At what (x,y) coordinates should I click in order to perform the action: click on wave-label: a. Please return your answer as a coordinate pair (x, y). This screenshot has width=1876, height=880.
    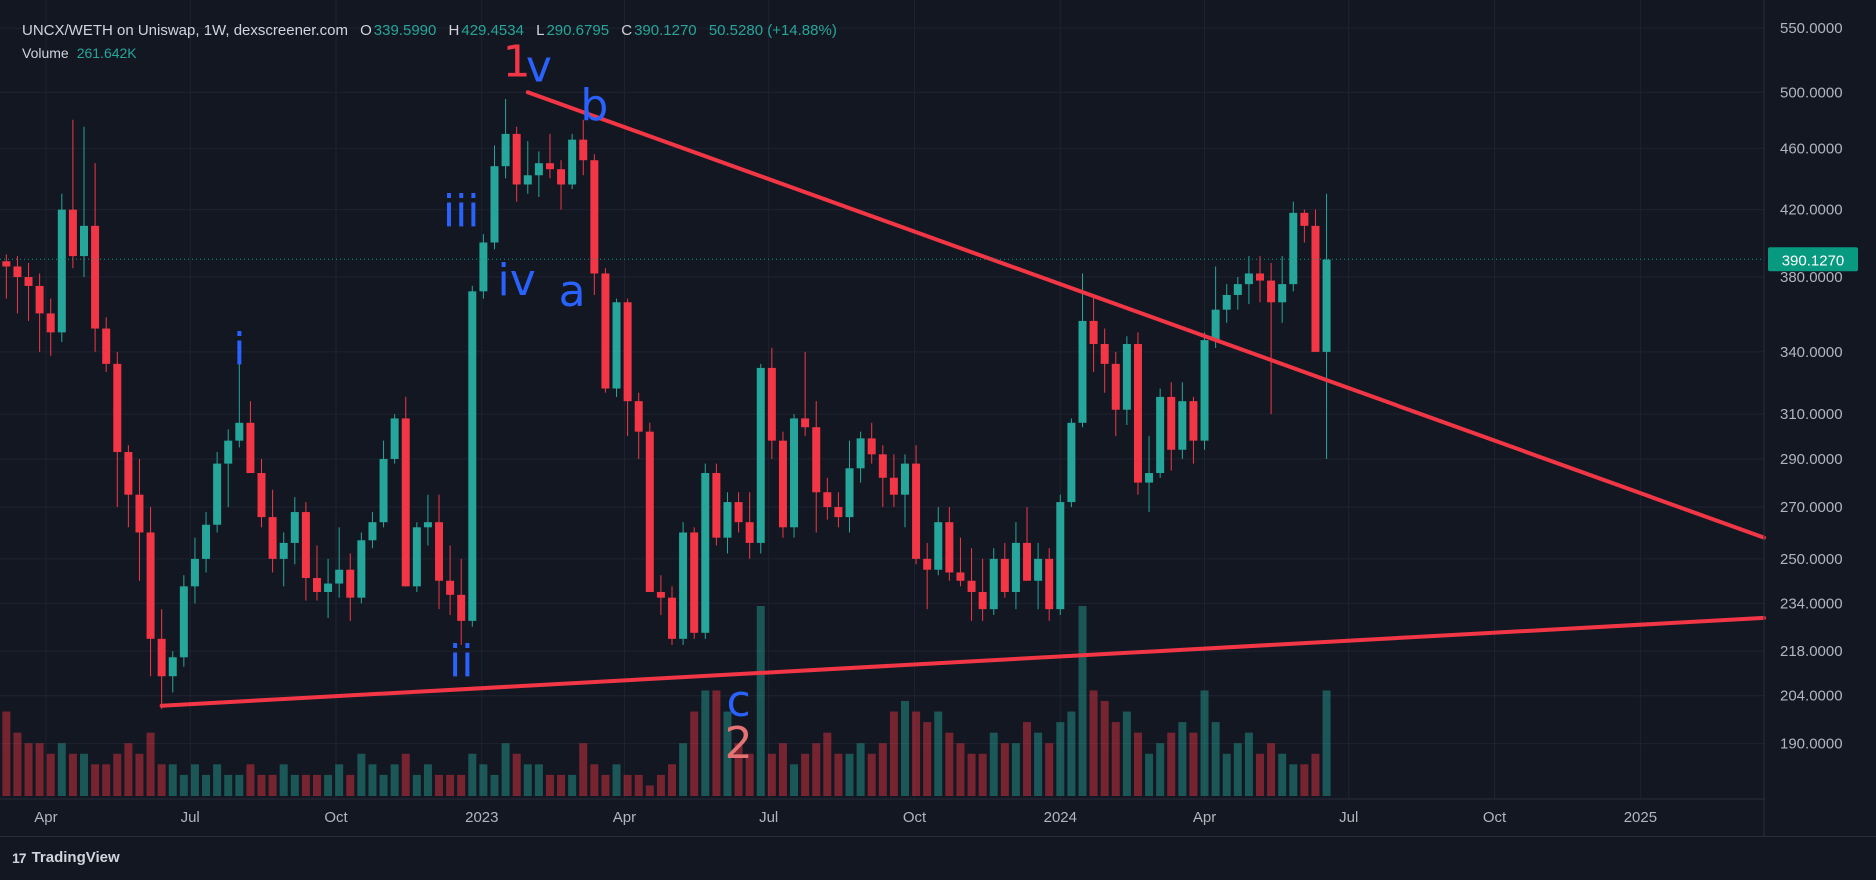
    Looking at the image, I should click on (572, 291).